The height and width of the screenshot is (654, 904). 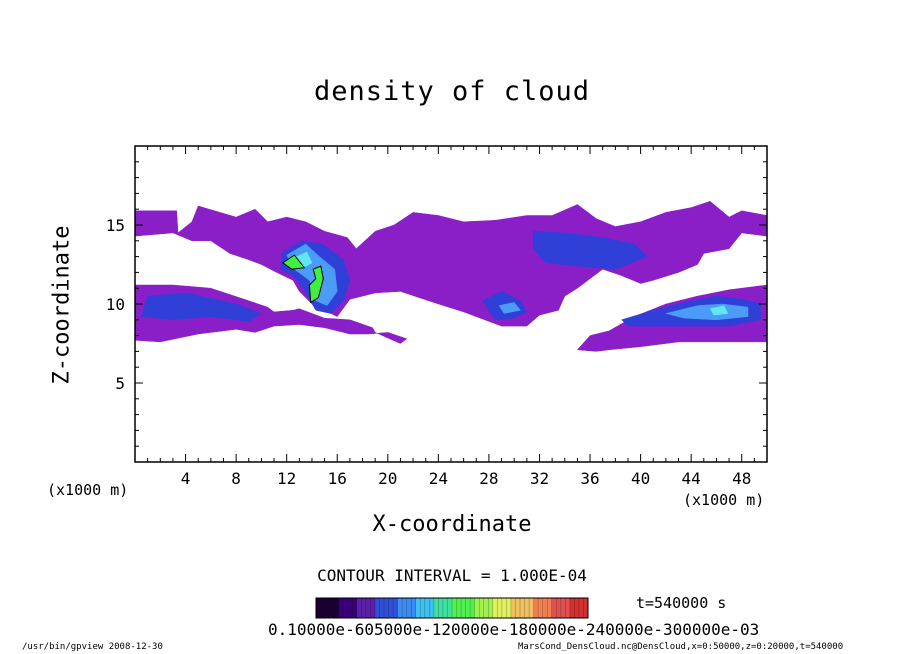 I want to click on contour-interval: CONTOUR INTERVAL = 1.000E-04, so click(x=452, y=575).